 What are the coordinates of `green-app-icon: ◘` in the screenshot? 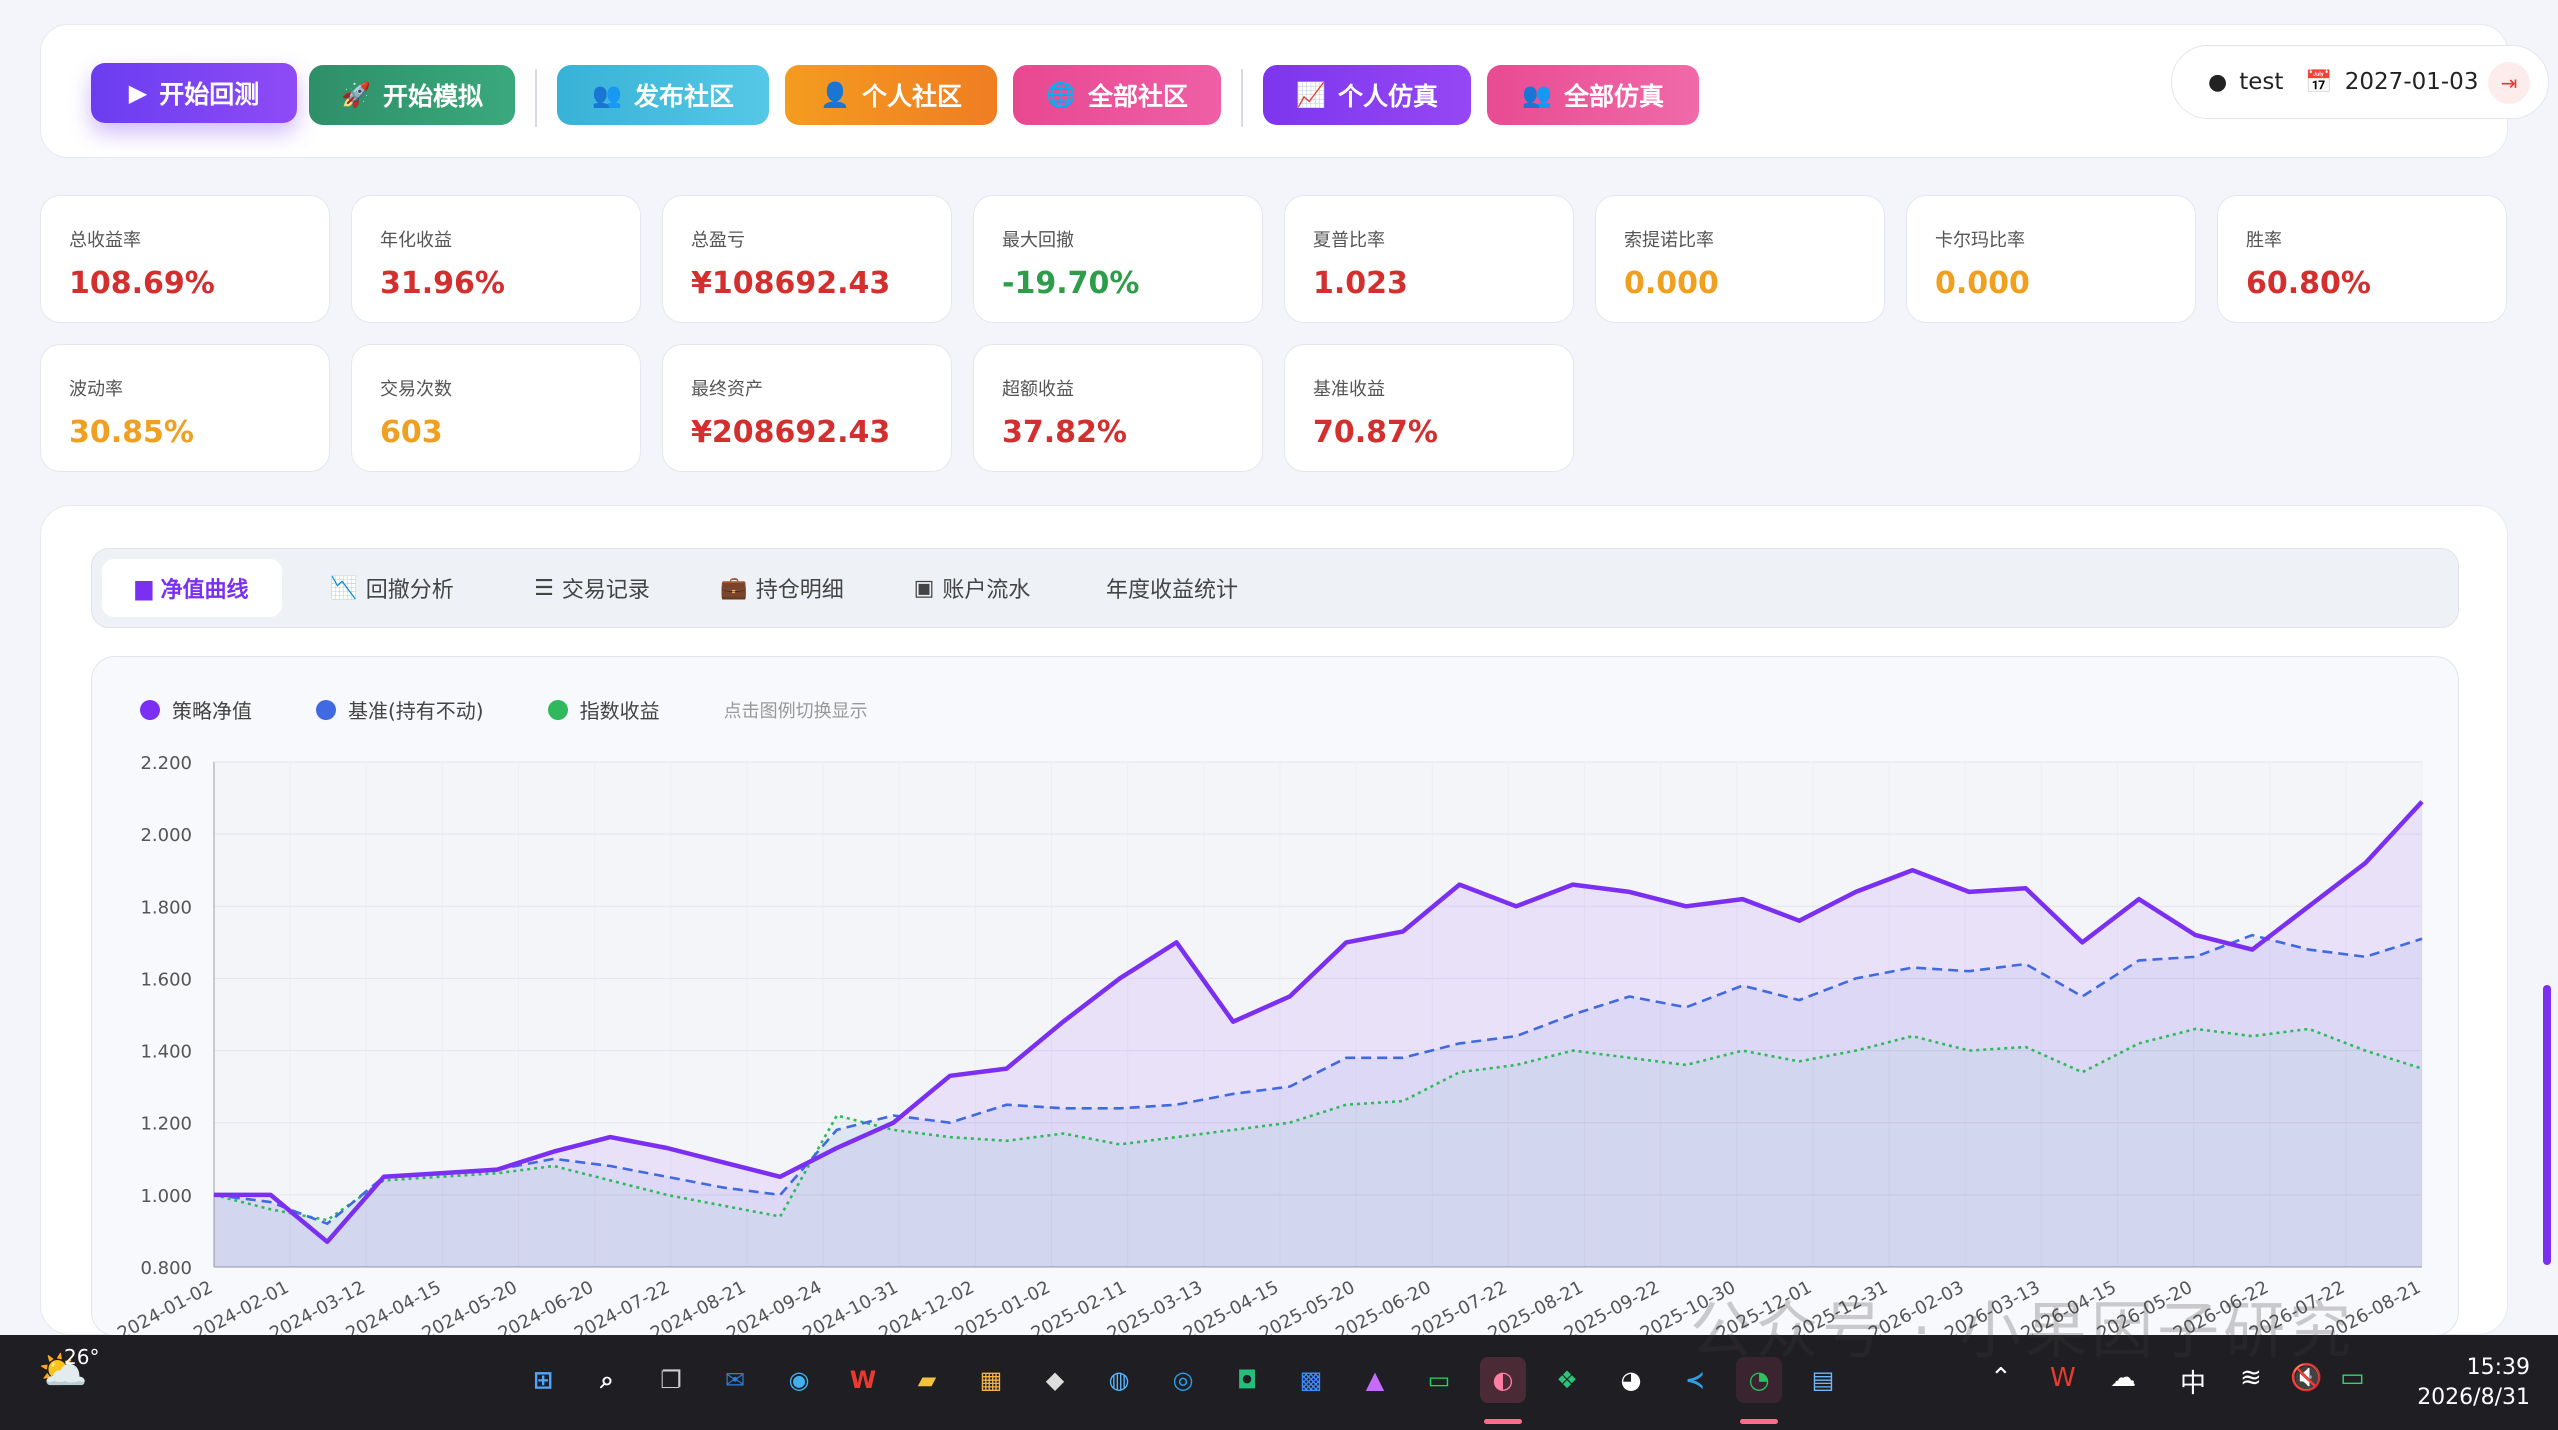 It's located at (1247, 1380).